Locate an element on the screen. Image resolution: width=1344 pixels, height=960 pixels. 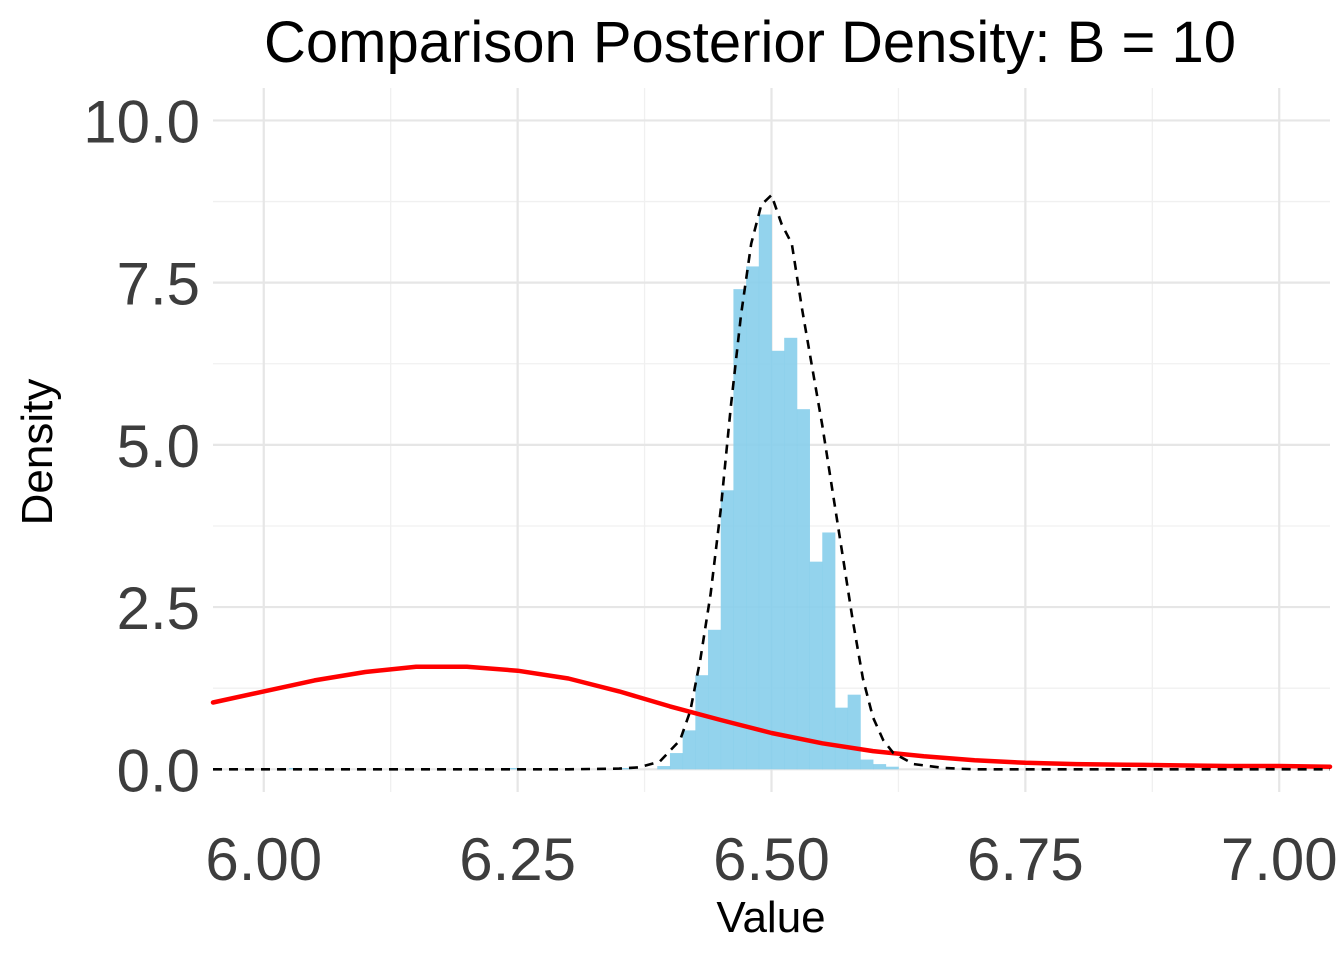
solid-density-line is located at coordinates (771, 716).